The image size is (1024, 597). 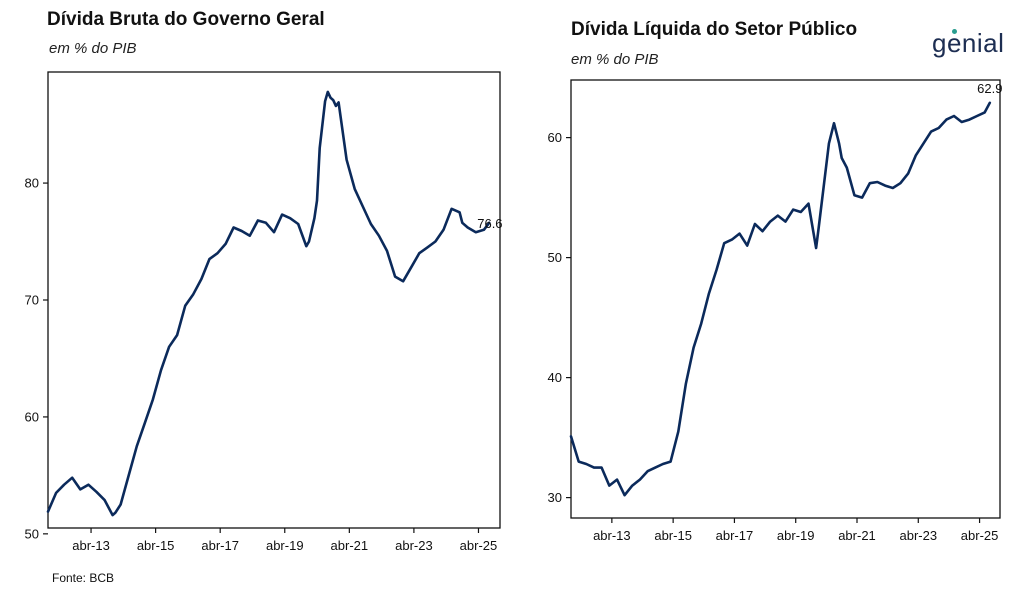 What do you see at coordinates (32, 300) in the screenshot?
I see `y-tick-label: 70` at bounding box center [32, 300].